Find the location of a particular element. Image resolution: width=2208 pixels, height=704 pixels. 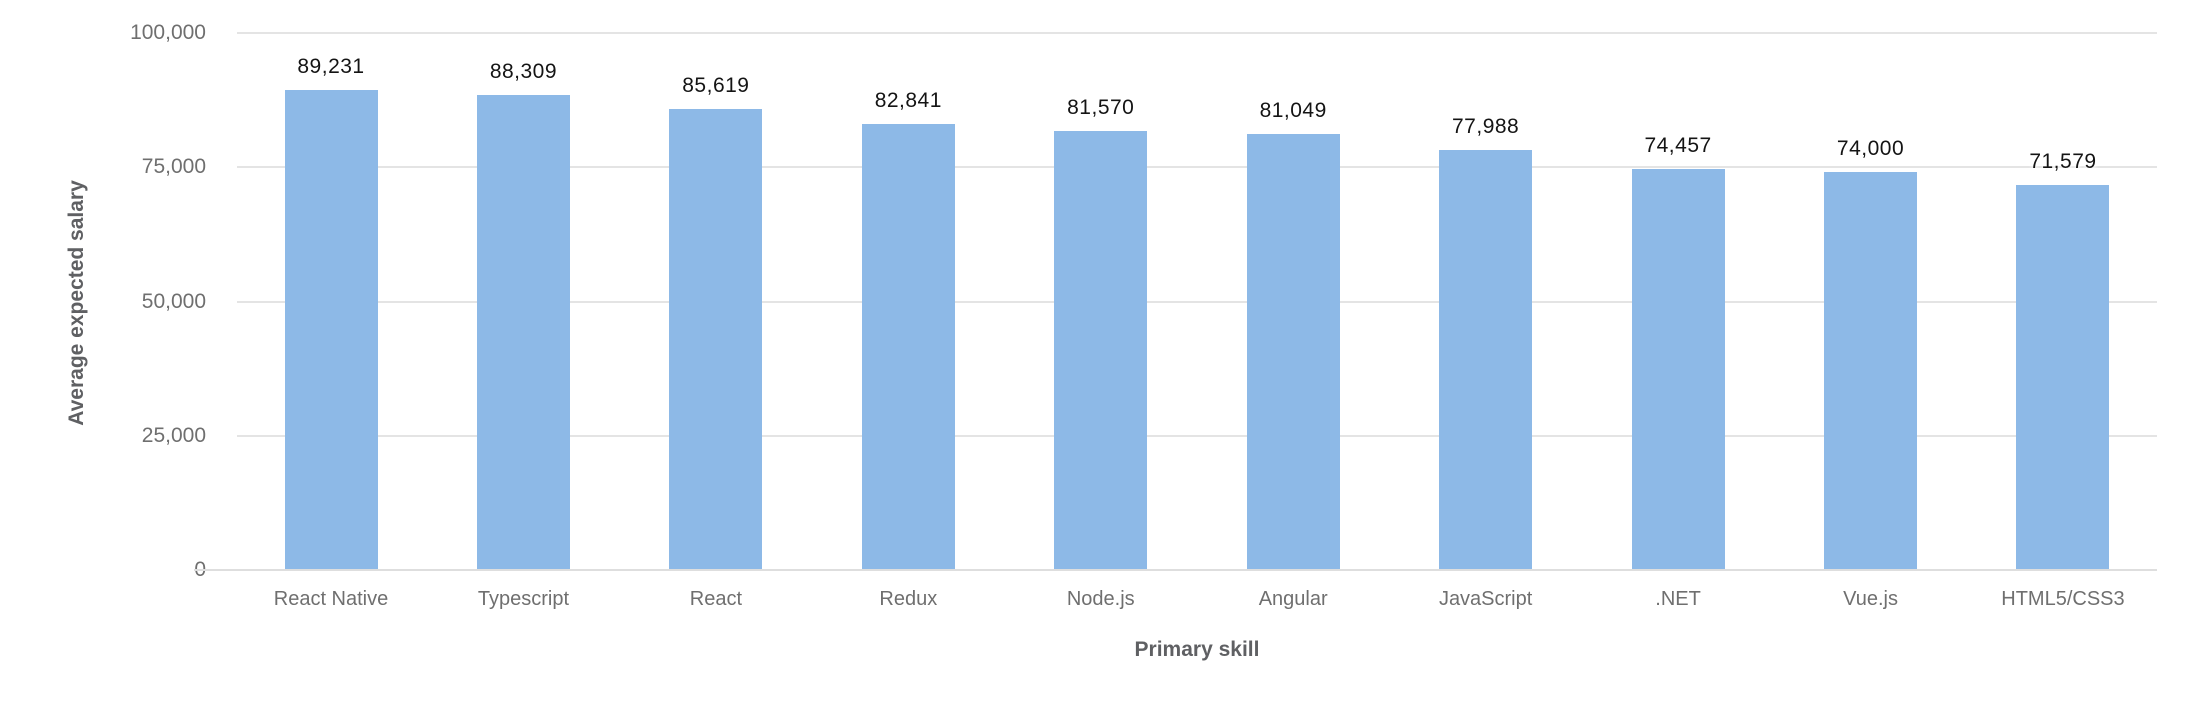

bar--net is located at coordinates (1678, 369).